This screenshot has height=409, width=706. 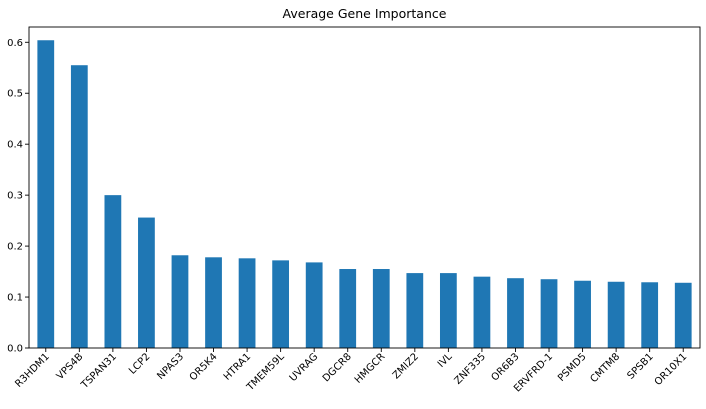 I want to click on bar-npas3, so click(x=180, y=301).